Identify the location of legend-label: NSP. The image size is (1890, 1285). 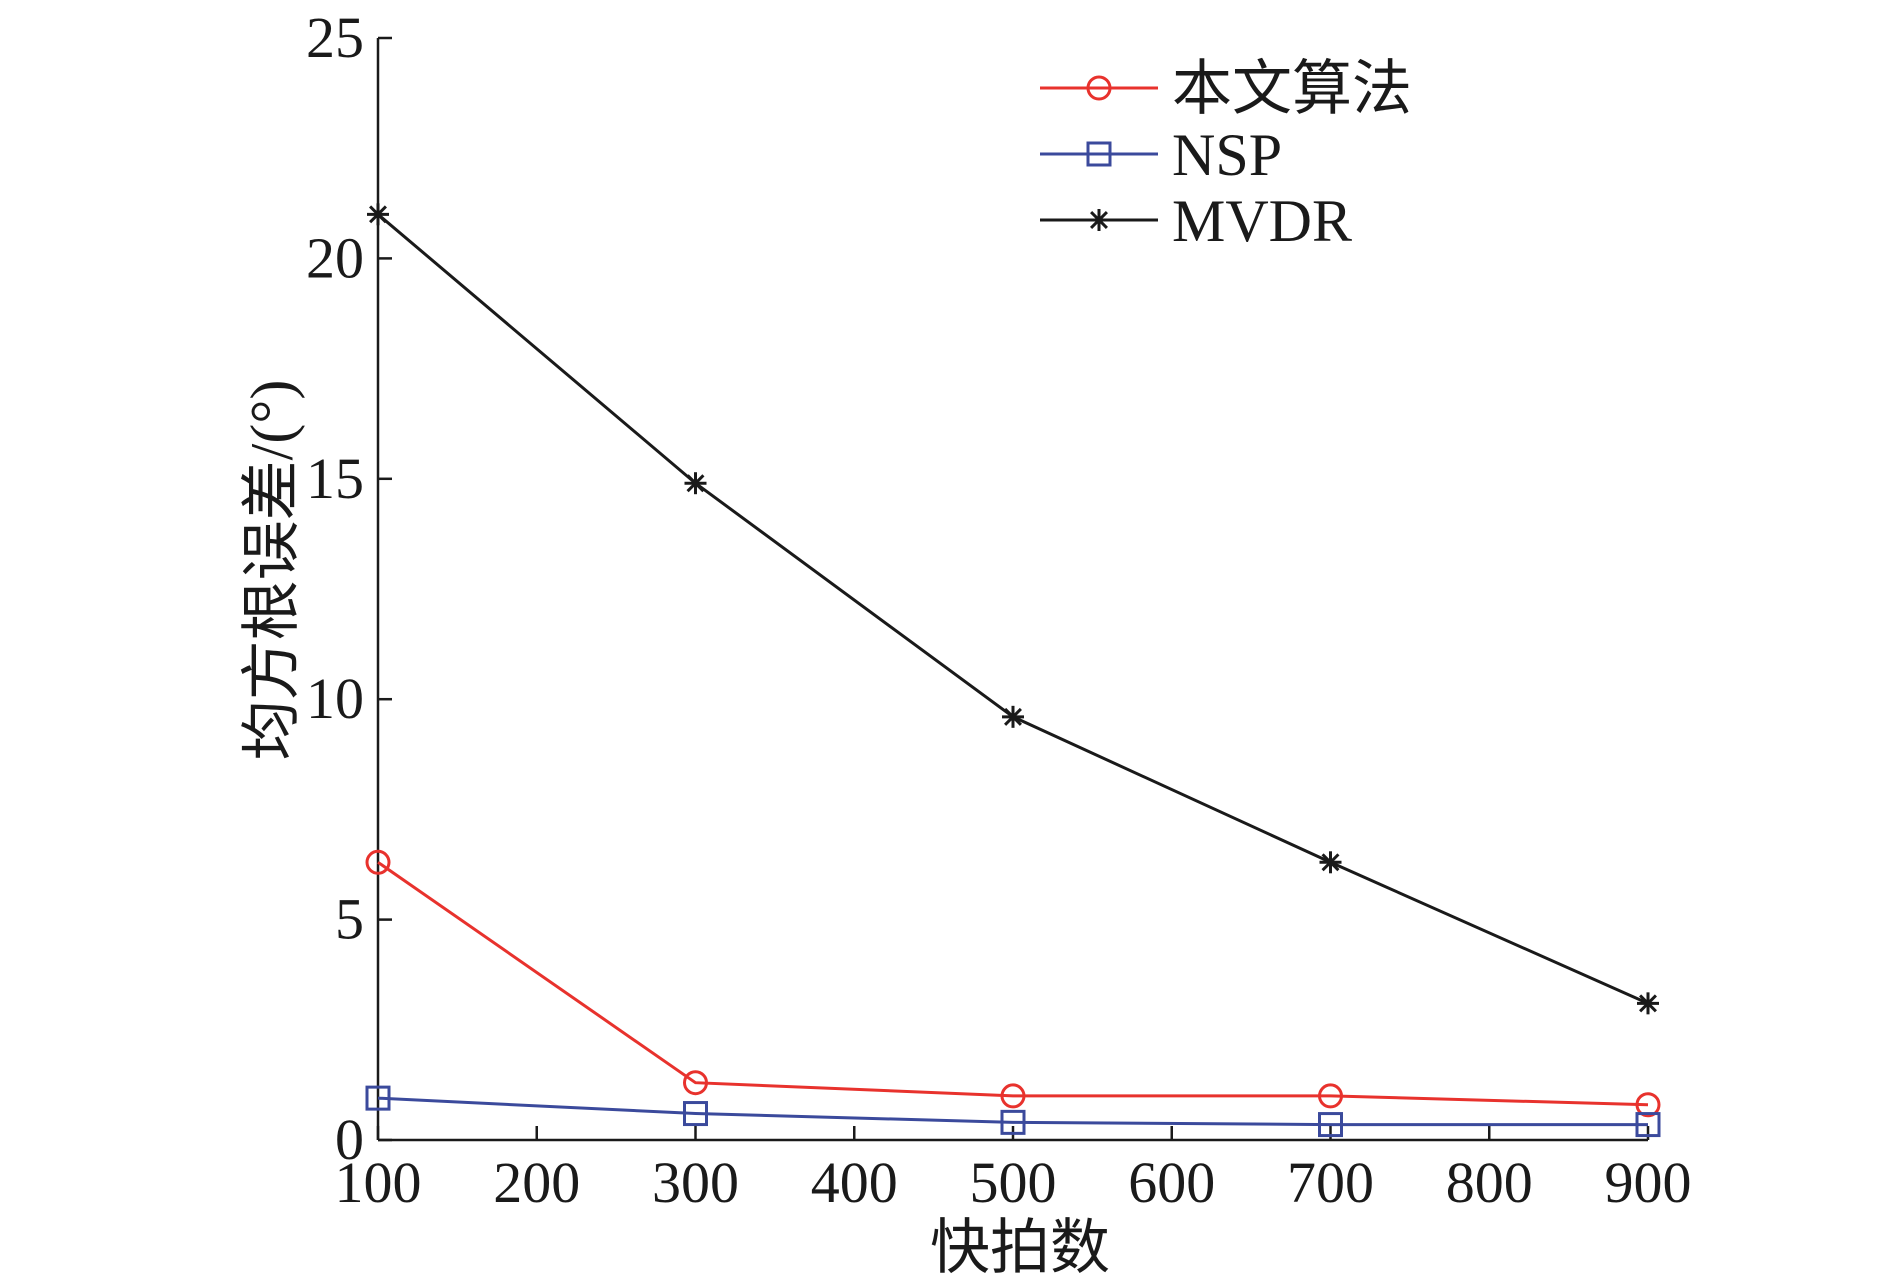
(1227, 155).